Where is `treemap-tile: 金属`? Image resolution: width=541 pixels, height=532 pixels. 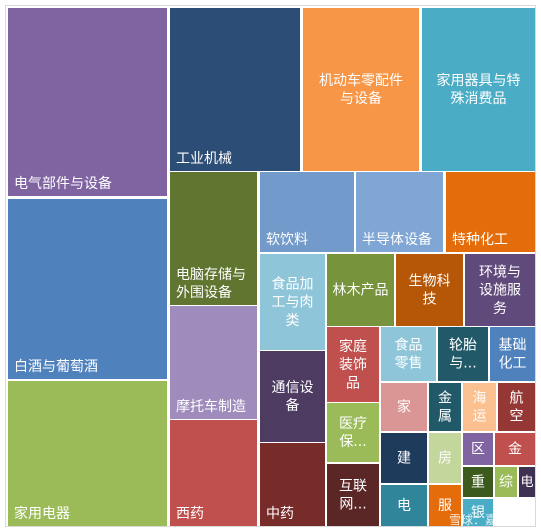 treemap-tile: 金属 is located at coordinates (445, 407).